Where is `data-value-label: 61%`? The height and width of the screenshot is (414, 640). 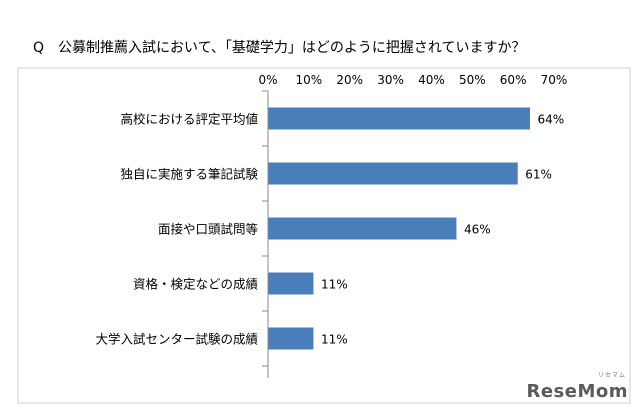 data-value-label: 61% is located at coordinates (538, 175).